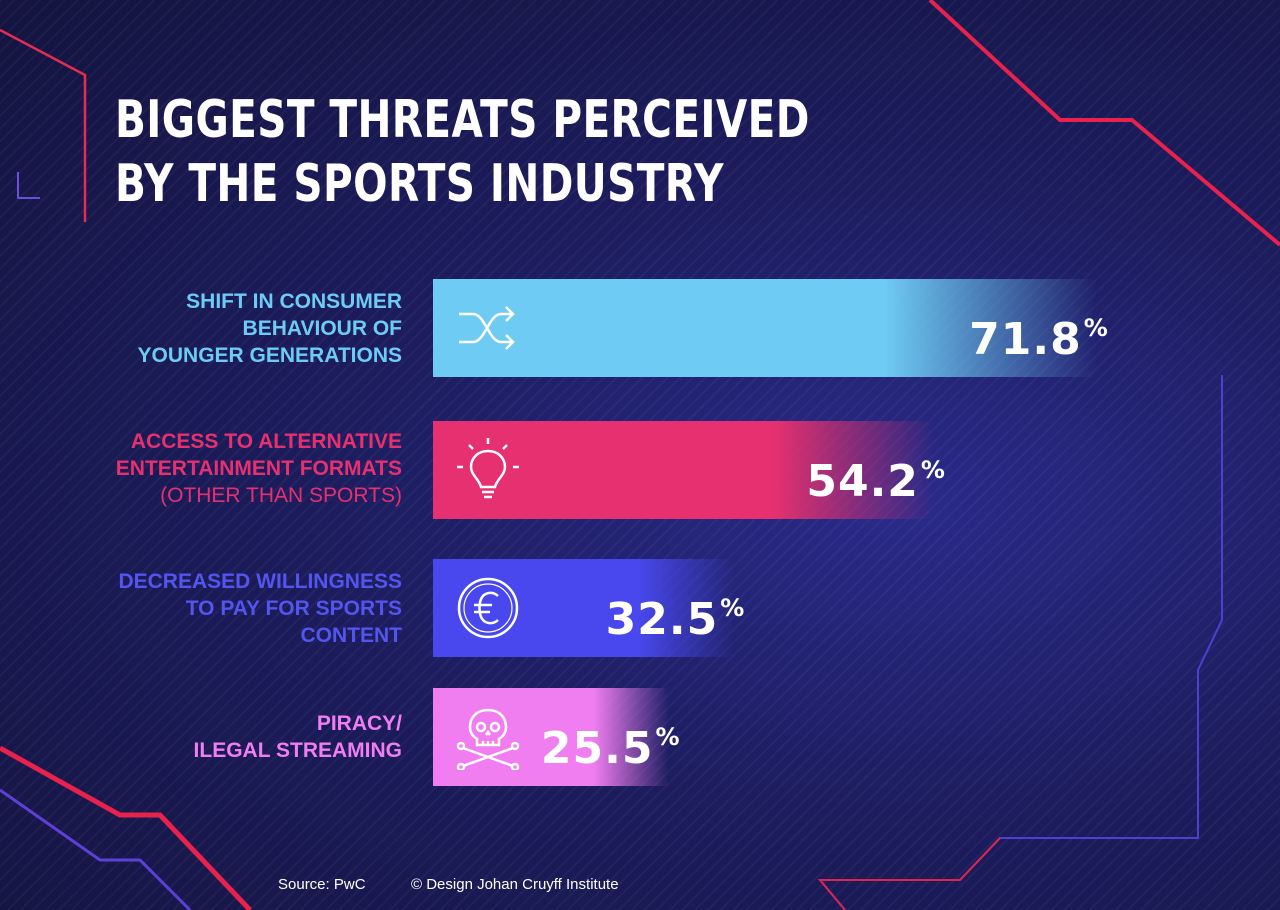 This screenshot has width=1280, height=910. Describe the element at coordinates (862, 481) in the screenshot. I see `value-label-2-number: 54.2` at that location.